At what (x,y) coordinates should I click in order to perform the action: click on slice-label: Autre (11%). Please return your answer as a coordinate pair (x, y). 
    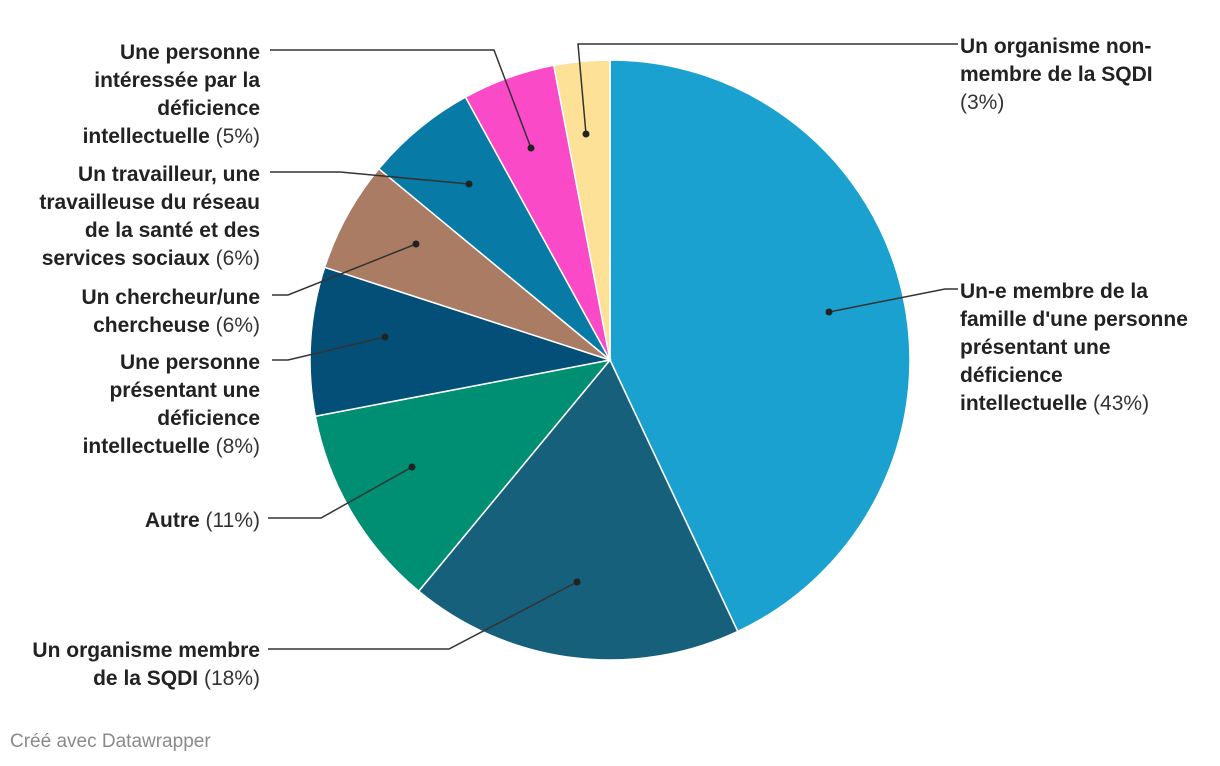
    Looking at the image, I should click on (202, 520).